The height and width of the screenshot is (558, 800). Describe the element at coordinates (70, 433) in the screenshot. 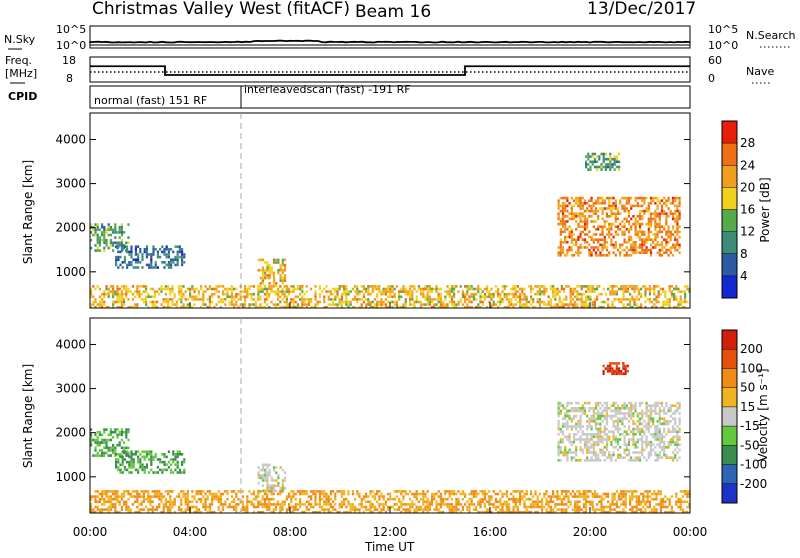

I see `velocity-ytick-label: 2000` at that location.